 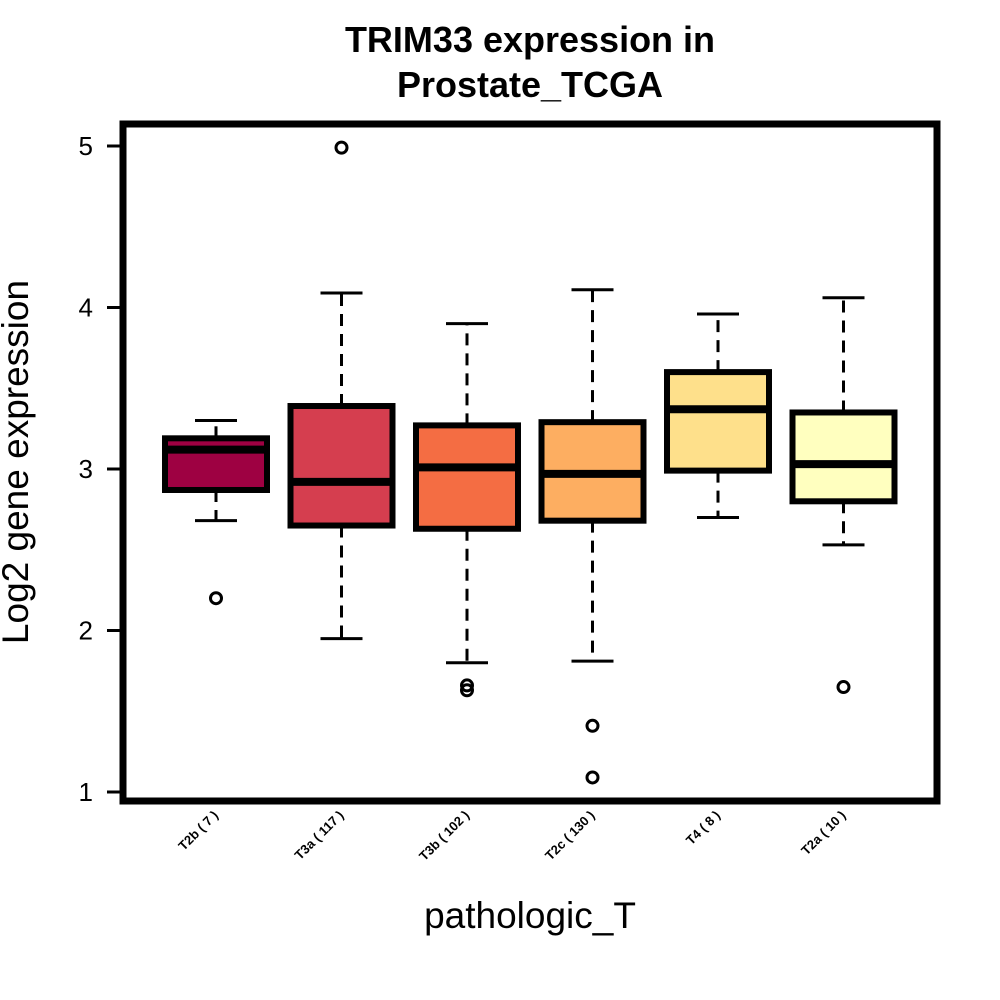 What do you see at coordinates (530, 915) in the screenshot?
I see `x-axis-title: pathologic_T` at bounding box center [530, 915].